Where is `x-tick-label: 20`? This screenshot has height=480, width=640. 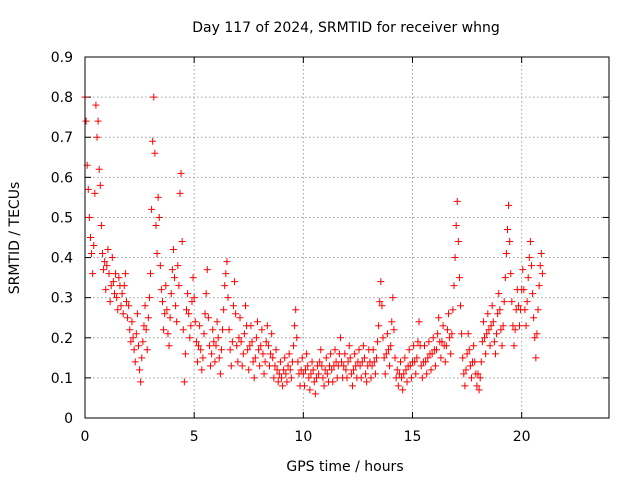
x-tick-label: 20 is located at coordinates (522, 437).